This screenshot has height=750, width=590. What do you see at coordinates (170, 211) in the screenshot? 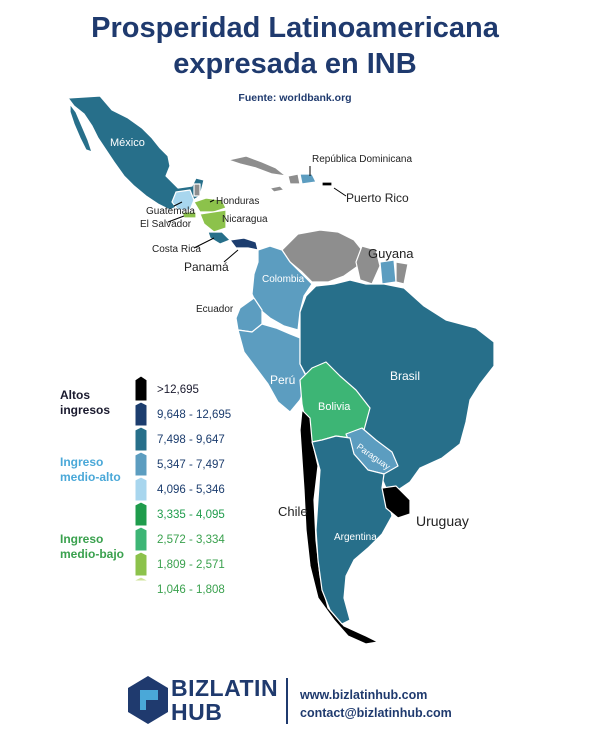
I see `label-guatemala: Guatemala` at bounding box center [170, 211].